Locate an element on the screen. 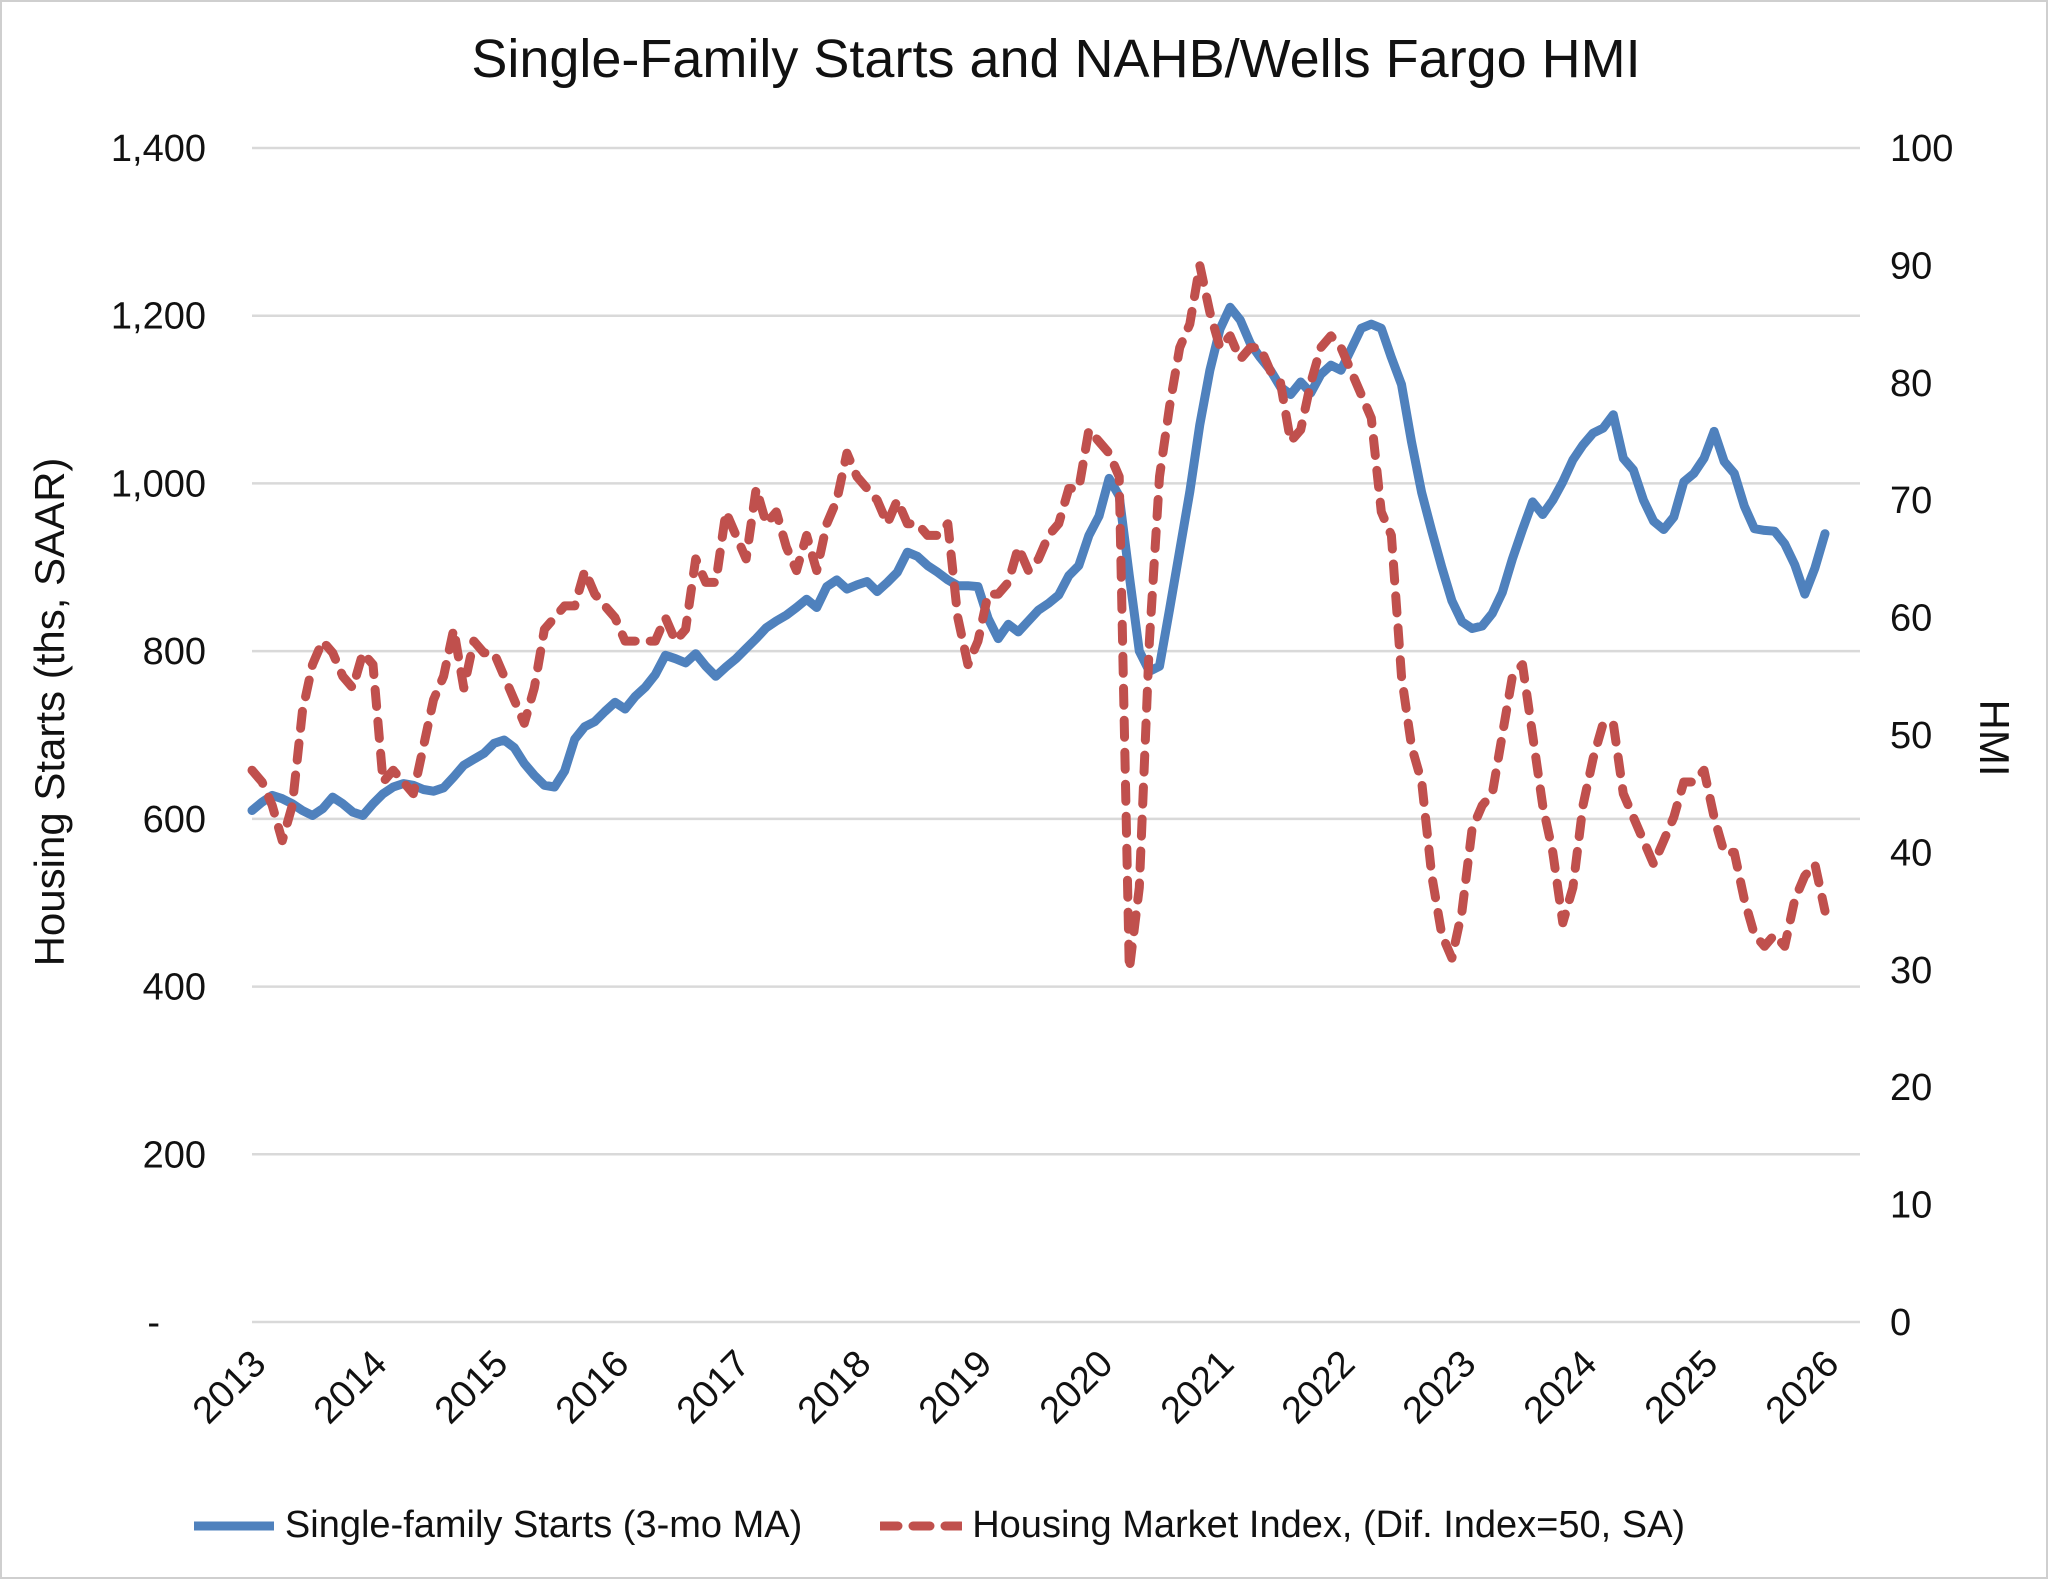 Image resolution: width=2048 pixels, height=1579 pixels. x-tick-label: 2013 is located at coordinates (229, 1387).